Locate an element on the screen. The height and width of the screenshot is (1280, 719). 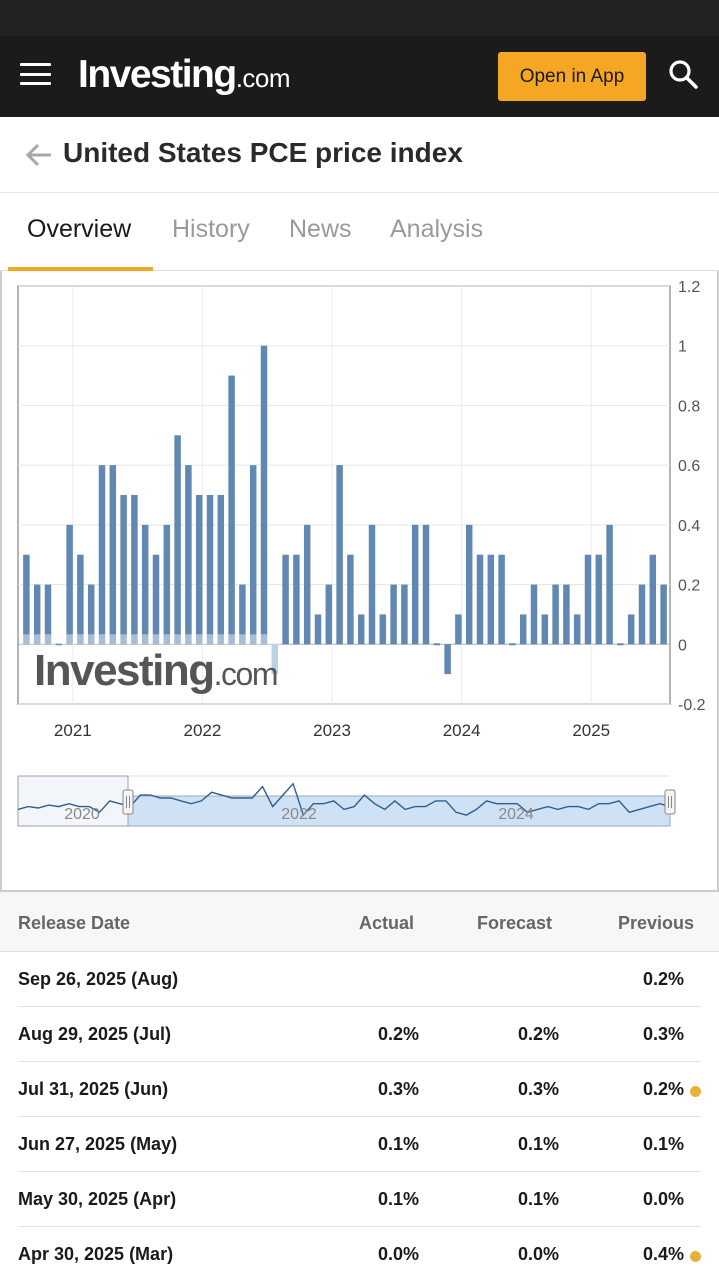
y-tick-label: -0.2 is located at coordinates (692, 705).